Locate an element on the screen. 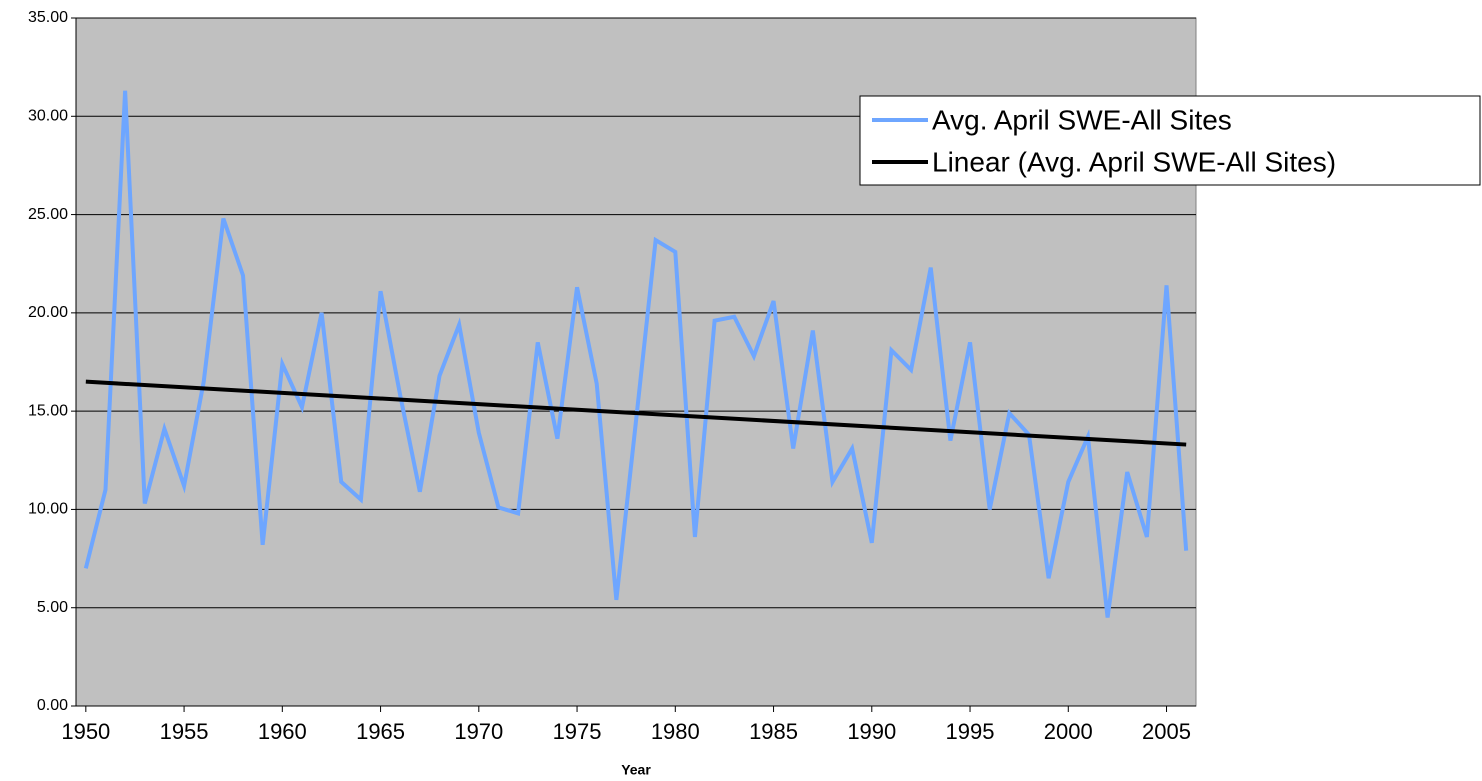 This screenshot has height=781, width=1482. x-tick-label: 2000 is located at coordinates (1068, 731).